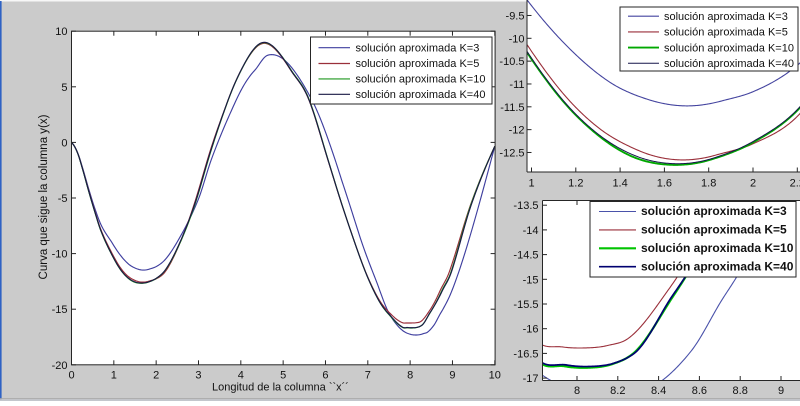  What do you see at coordinates (515, 16) in the screenshot?
I see `svg-text: -9.5` at bounding box center [515, 16].